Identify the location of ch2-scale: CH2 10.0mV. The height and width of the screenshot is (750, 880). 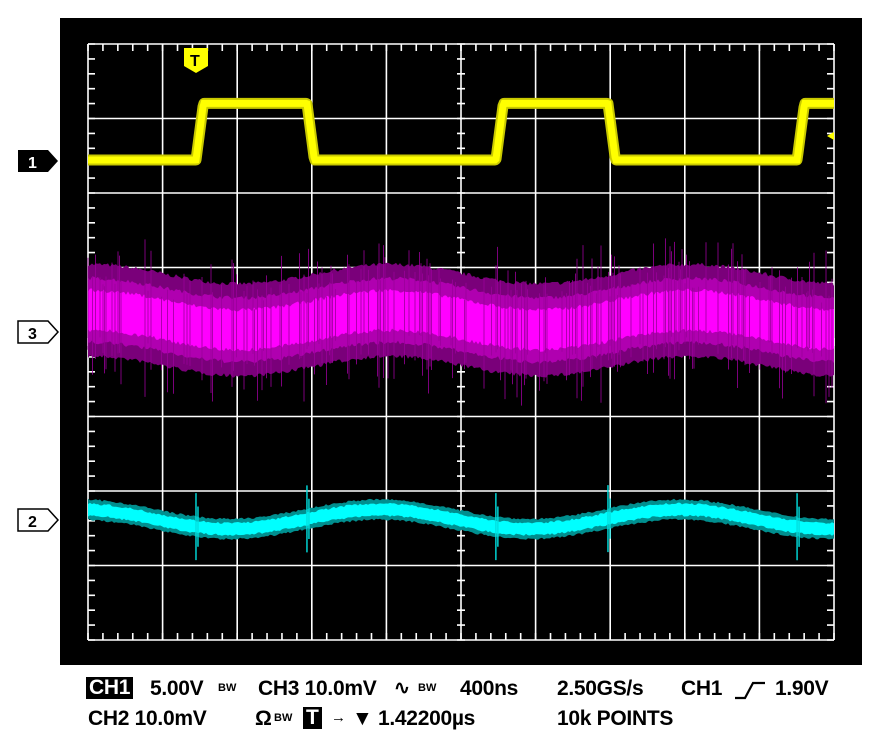
(147, 718).